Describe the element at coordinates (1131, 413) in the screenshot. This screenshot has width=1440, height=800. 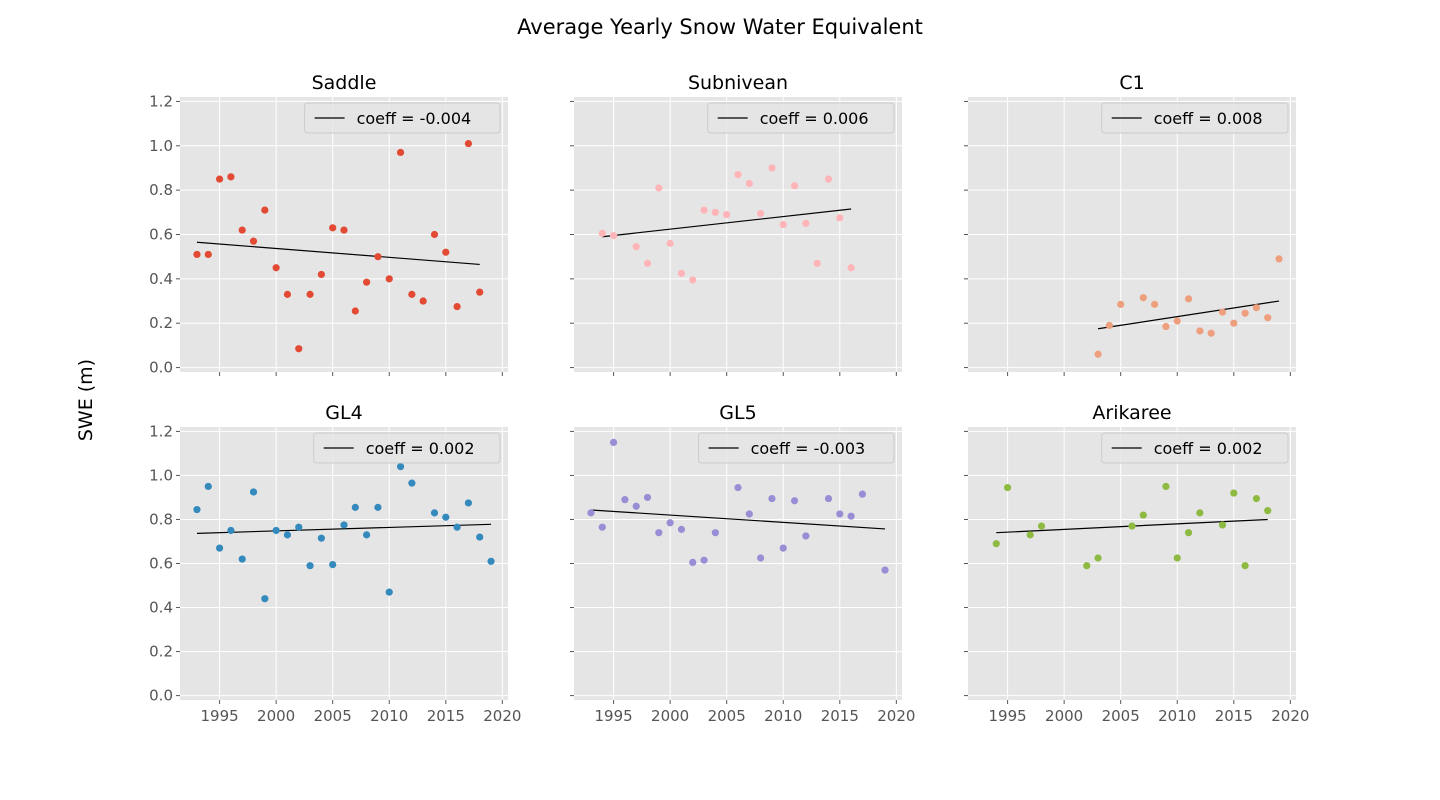
I see `subplot-title: Arikaree` at that location.